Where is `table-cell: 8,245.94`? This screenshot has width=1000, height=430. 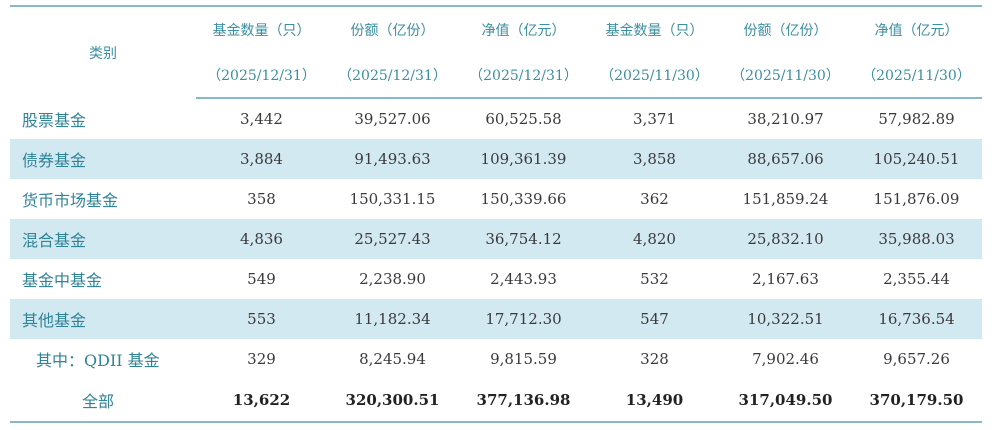 table-cell: 8,245.94 is located at coordinates (392, 359).